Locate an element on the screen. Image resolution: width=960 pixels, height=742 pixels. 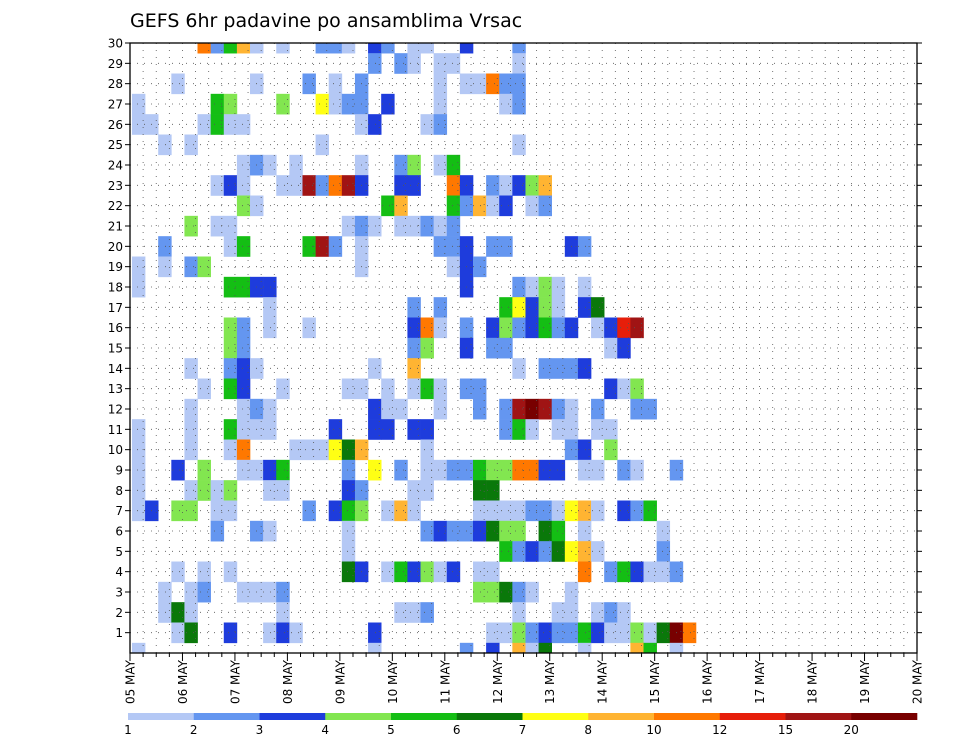
y-tick-label: 30 is located at coordinates (115, 44).